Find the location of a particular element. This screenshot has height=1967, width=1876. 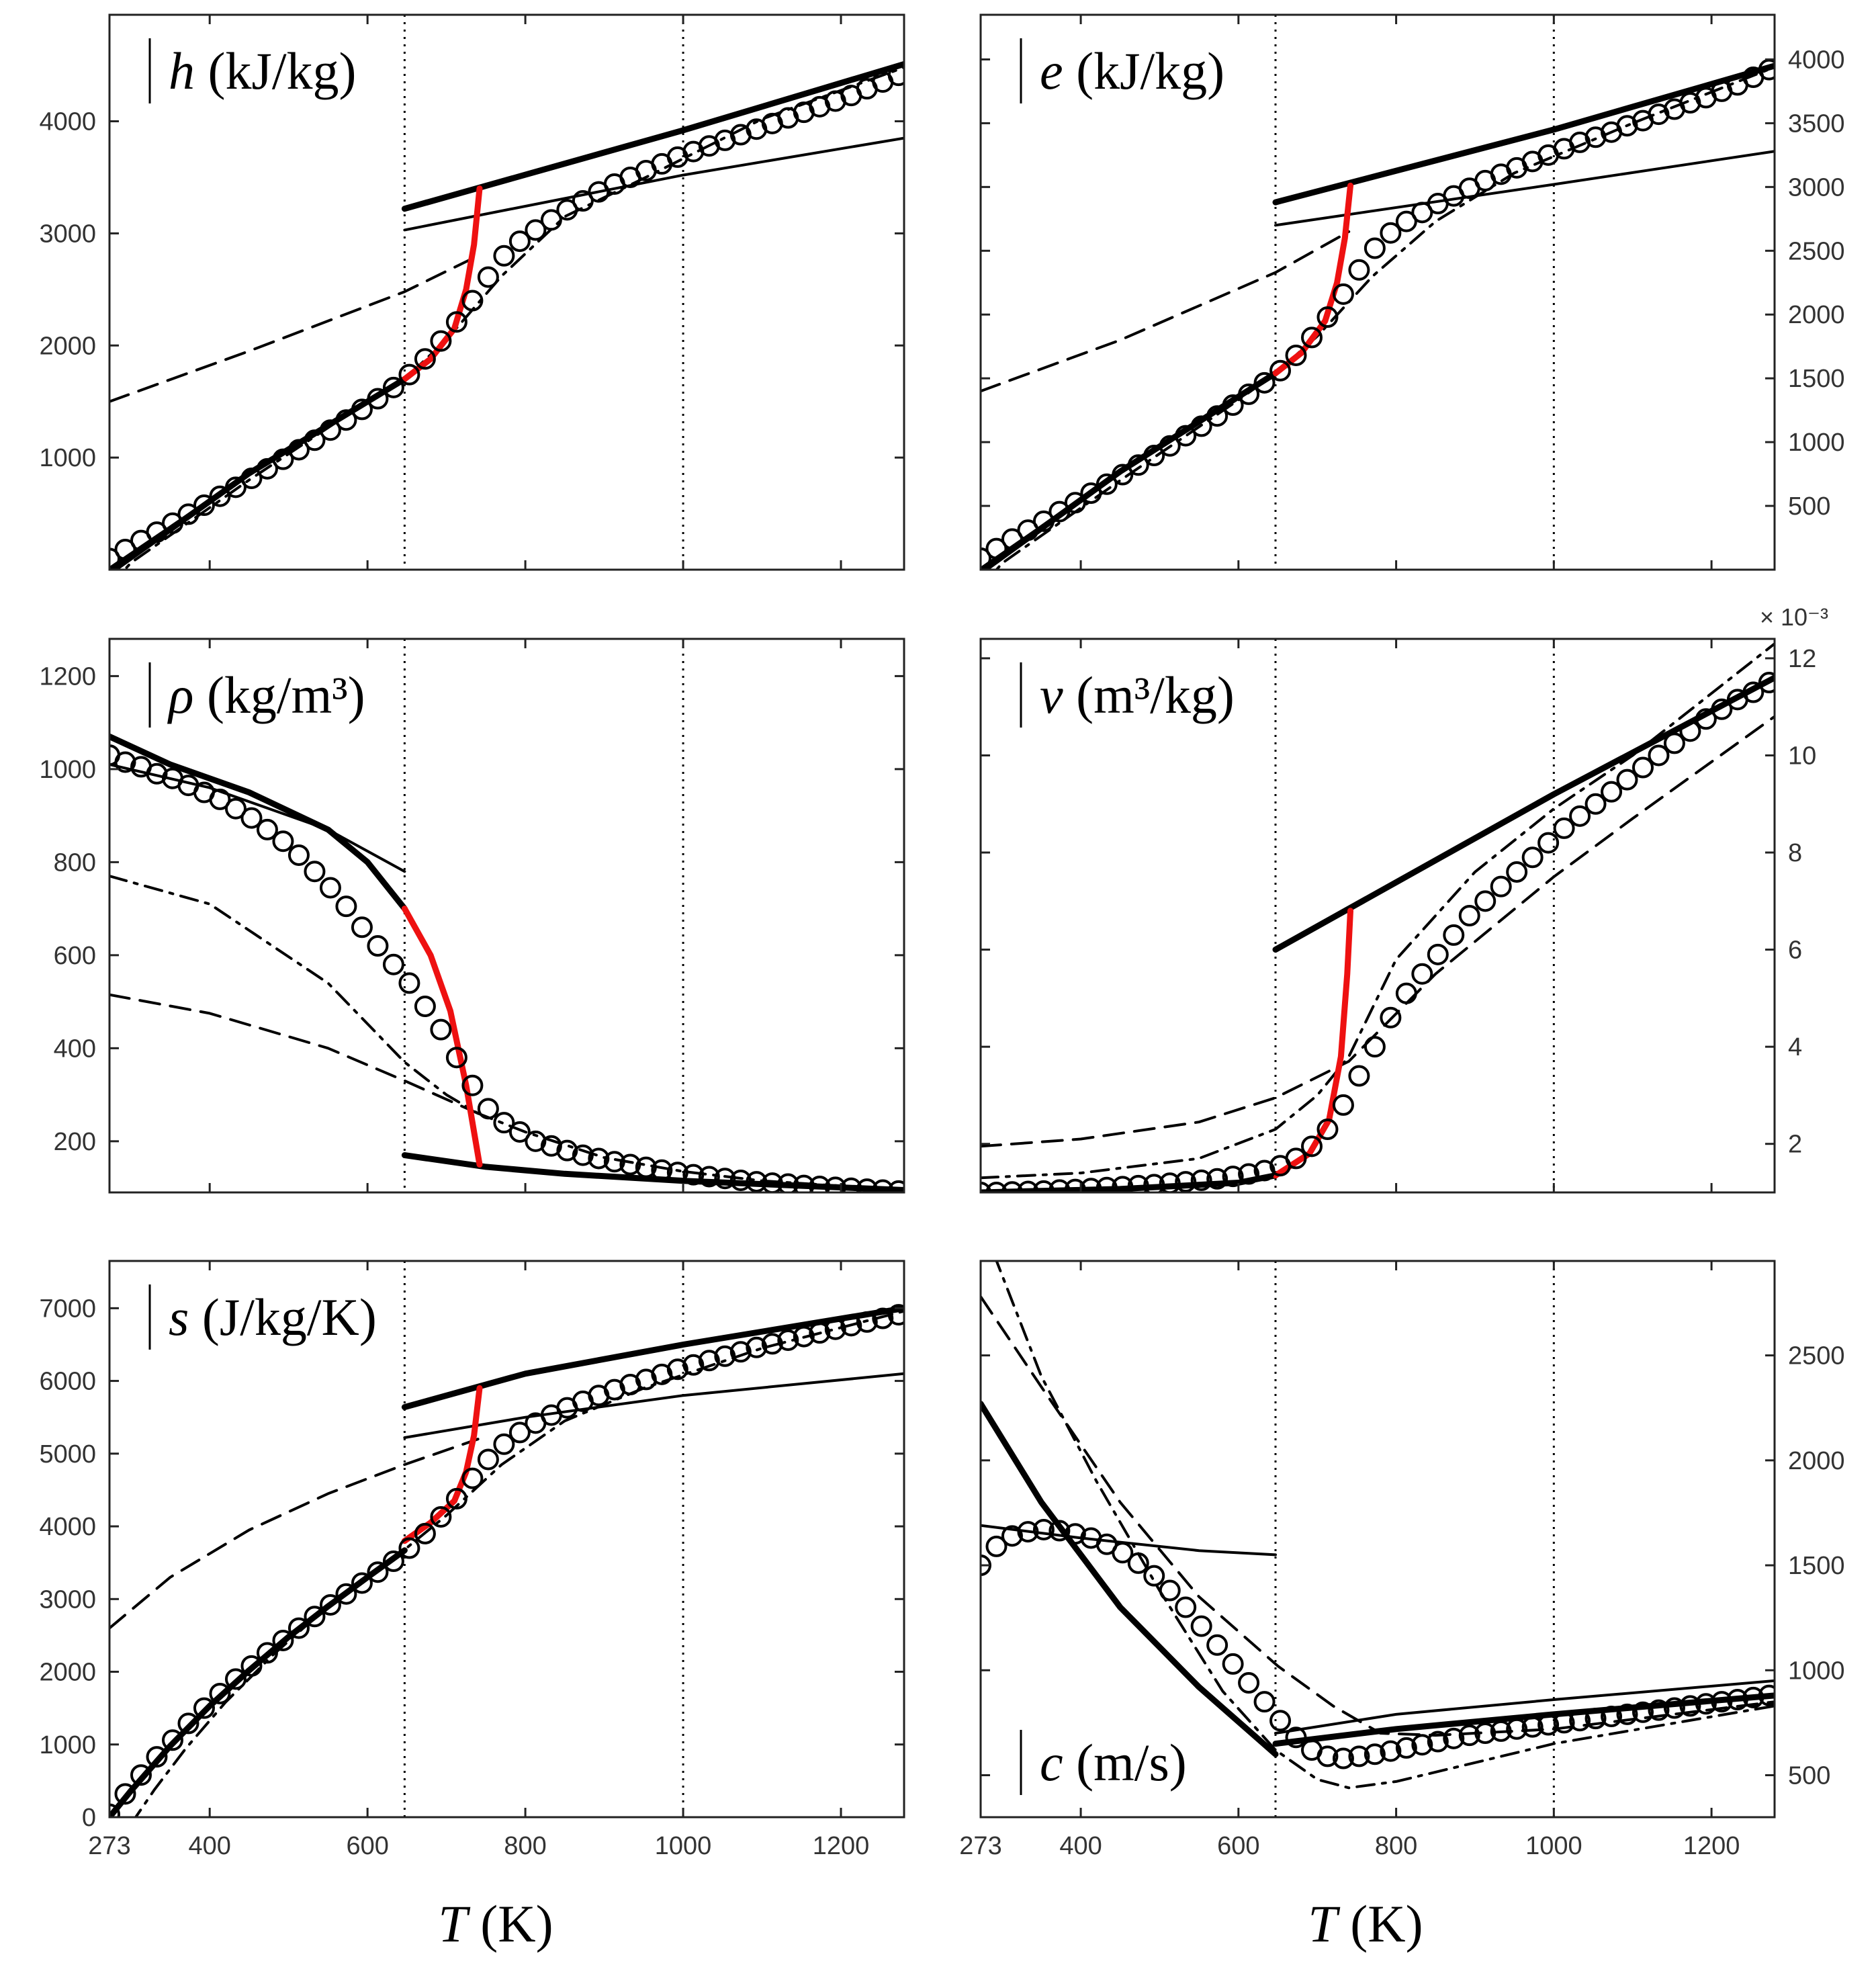

series-line-thin_low is located at coordinates (257, 818).